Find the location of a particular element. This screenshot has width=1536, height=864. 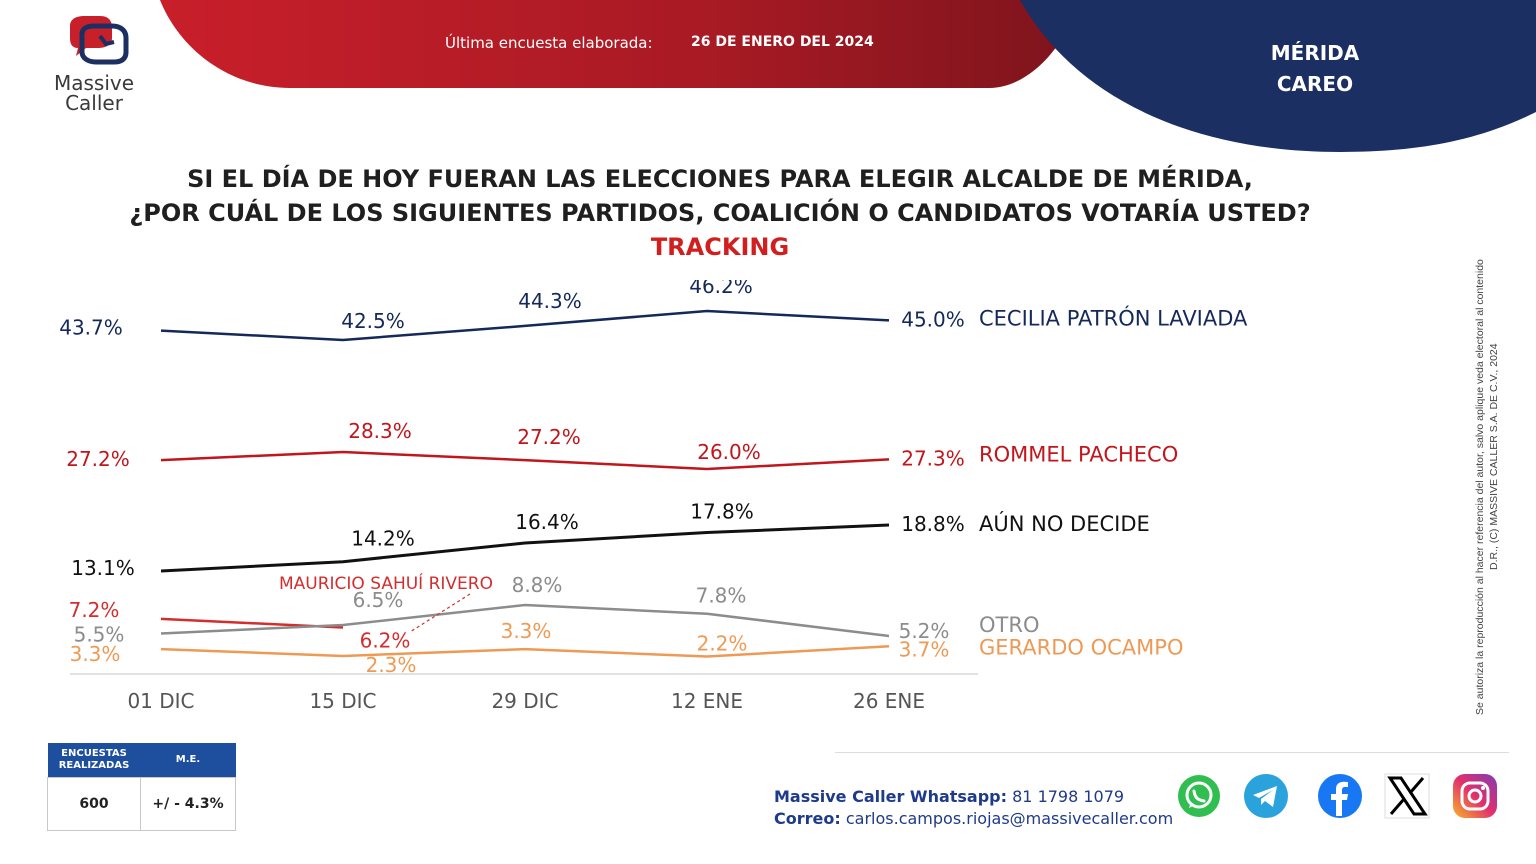

series-name-label: AÚN NO DECIDE is located at coordinates (1064, 523).